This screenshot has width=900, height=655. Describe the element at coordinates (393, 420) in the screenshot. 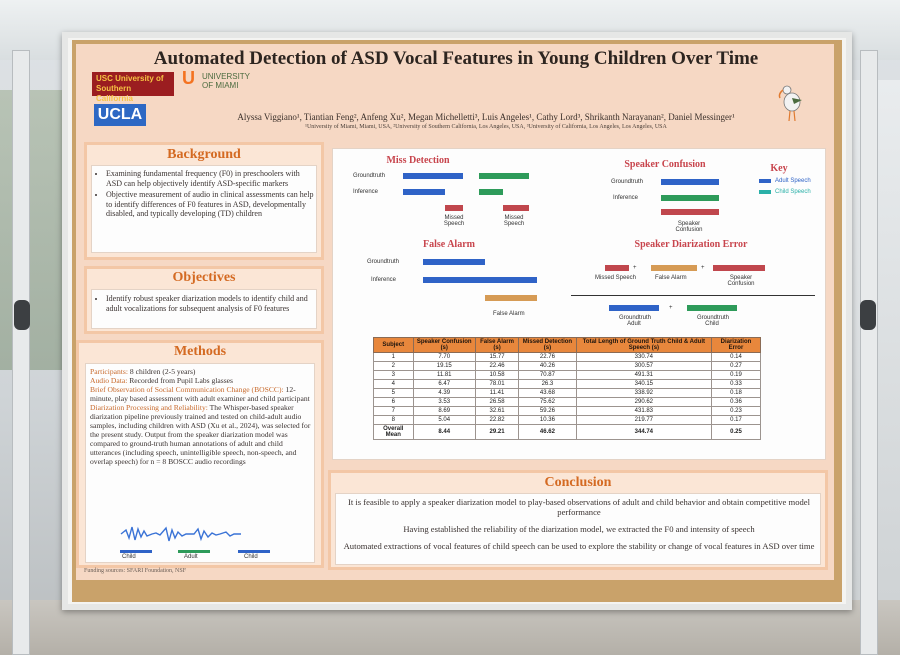

I see `table-cell: 8` at that location.